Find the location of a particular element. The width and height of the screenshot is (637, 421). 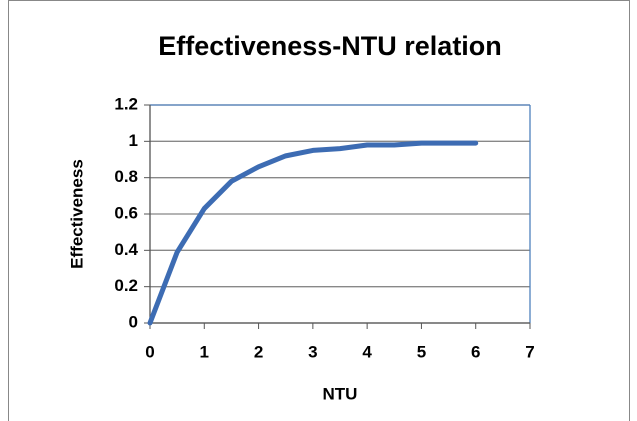

x-tick-label: 0 is located at coordinates (149, 351).